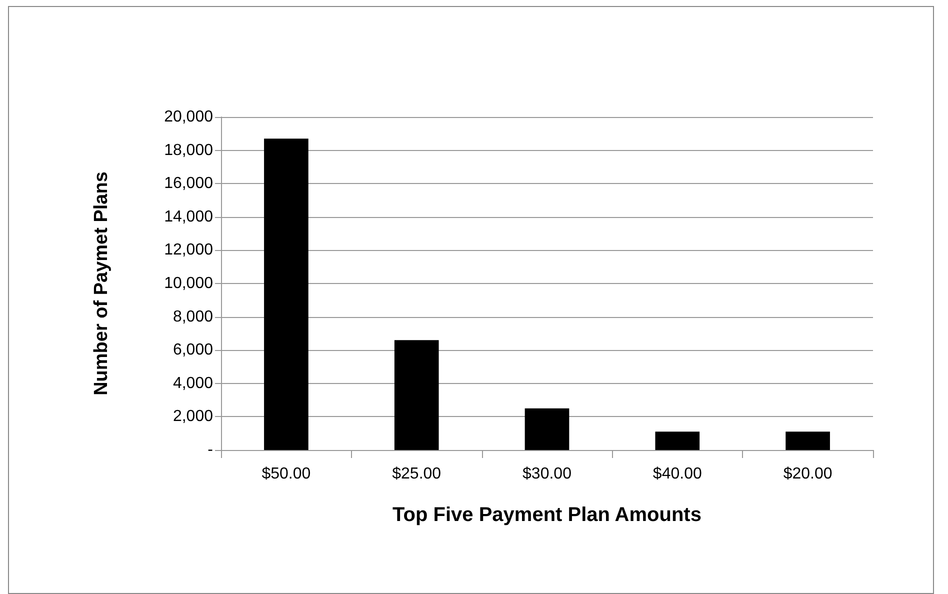 Image resolution: width=948 pixels, height=594 pixels. Describe the element at coordinates (417, 474) in the screenshot. I see `x-tick-label: $25.00` at that location.